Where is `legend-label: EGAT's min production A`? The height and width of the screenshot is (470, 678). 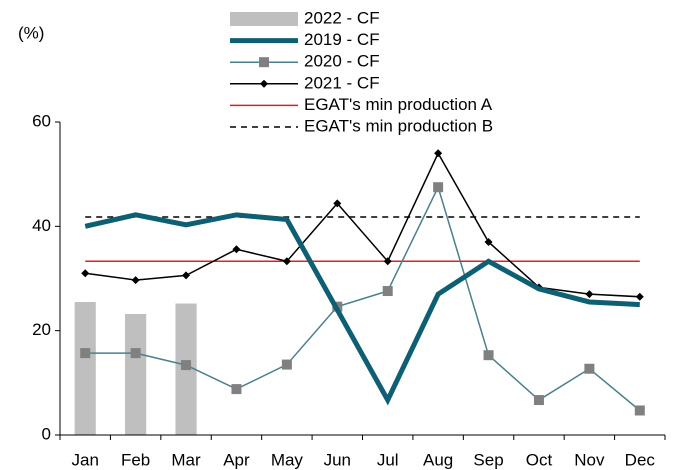 legend-label: EGAT's min production A is located at coordinates (398, 104).